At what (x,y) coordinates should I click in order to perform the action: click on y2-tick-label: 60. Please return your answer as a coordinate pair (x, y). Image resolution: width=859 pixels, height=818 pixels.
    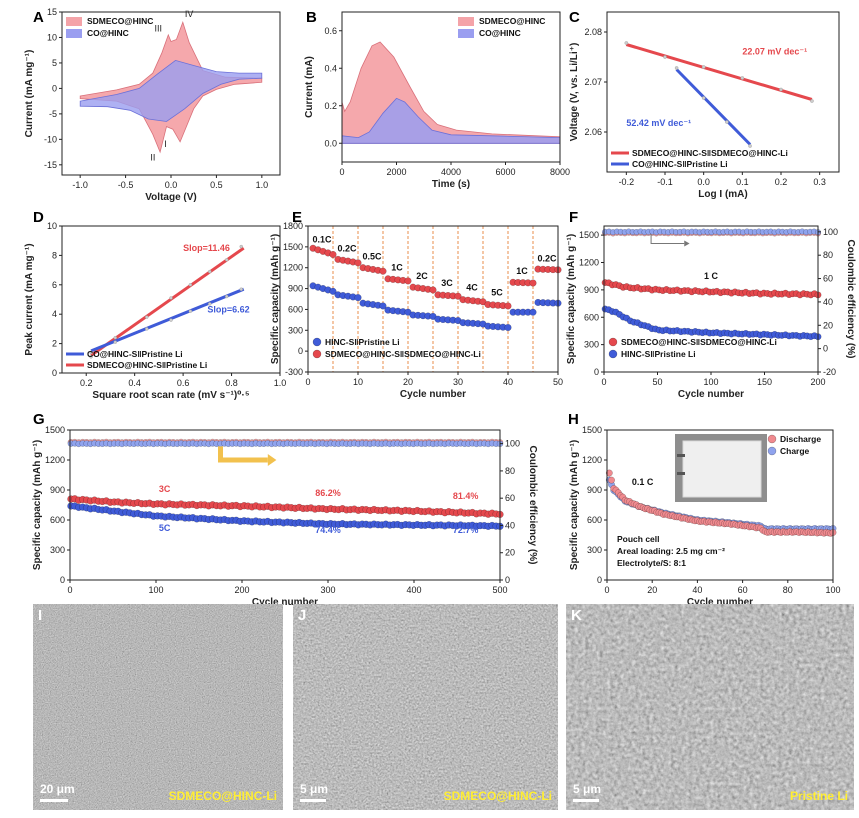
    Looking at the image, I should click on (510, 498).